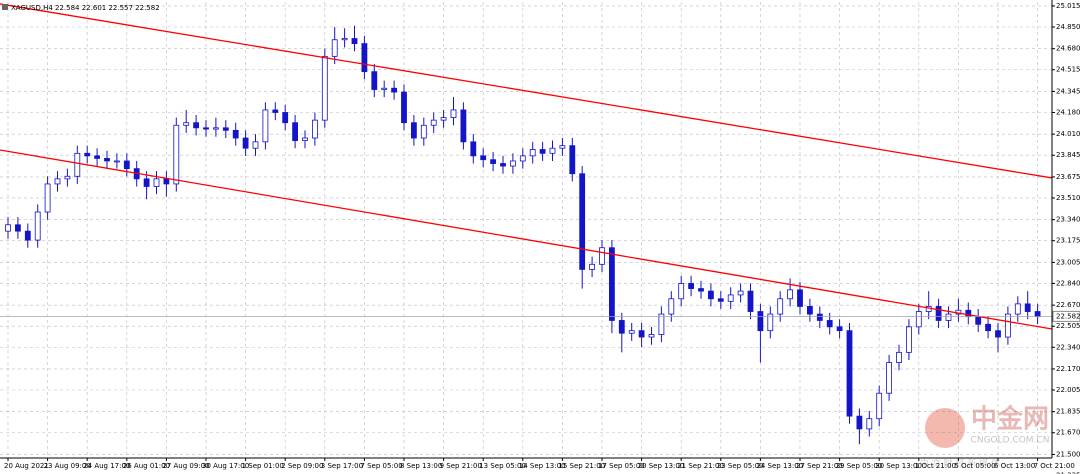 This screenshot has height=474, width=1080. What do you see at coordinates (1014, 466) in the screenshot?
I see `x-tick-label: 6 Oct 13:00` at bounding box center [1014, 466].